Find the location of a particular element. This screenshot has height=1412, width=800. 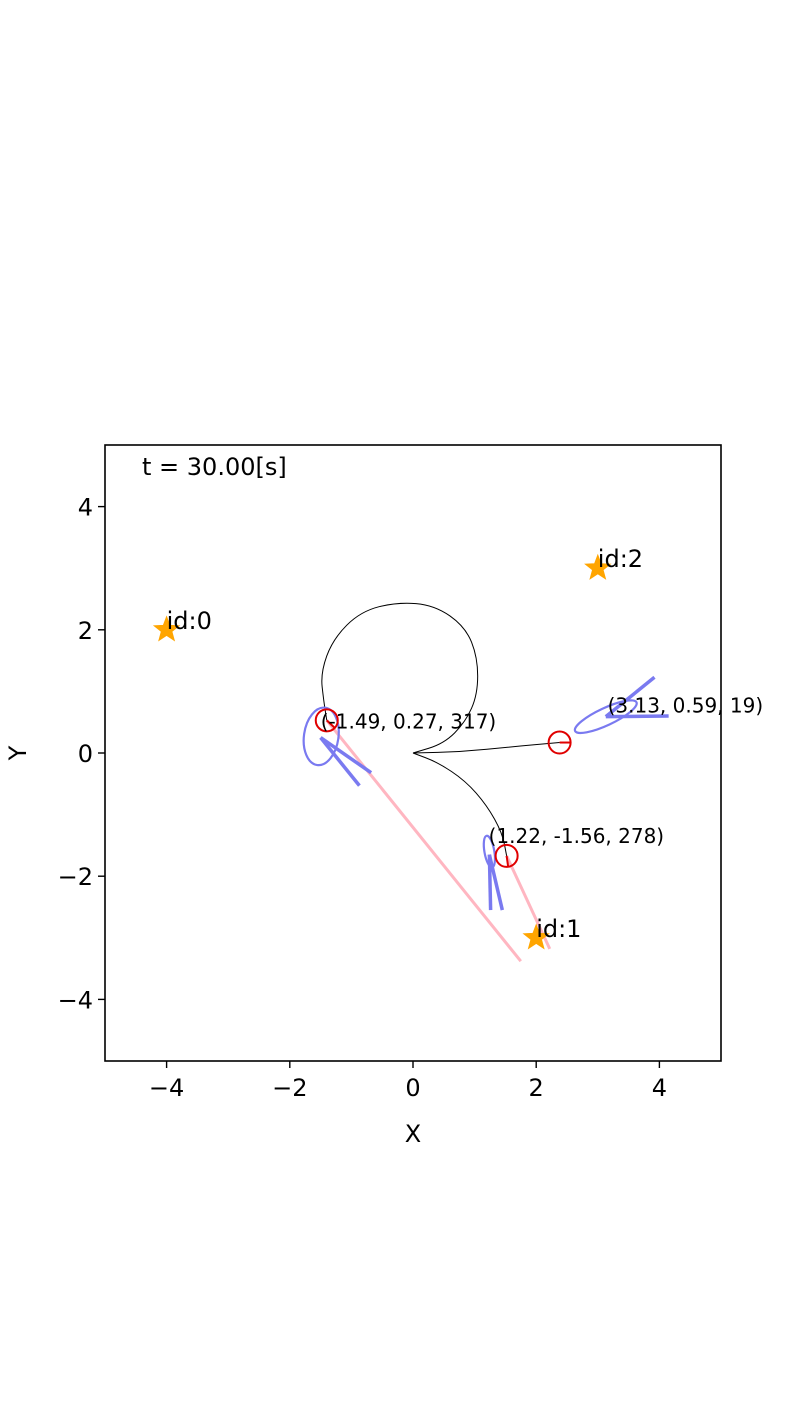

landmark-label: id:0 is located at coordinates (189, 621).